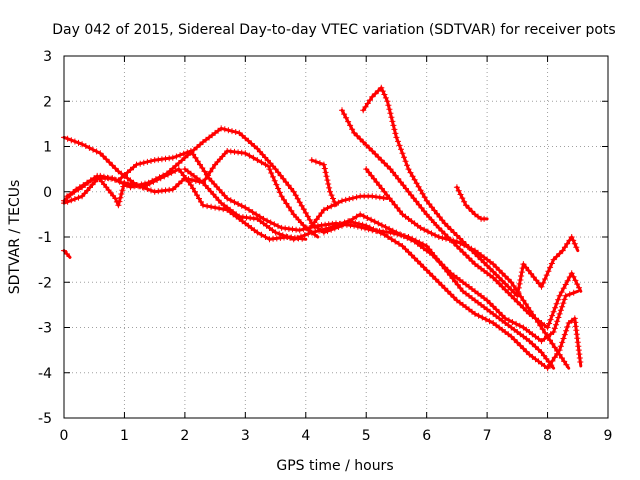  What do you see at coordinates (47, 193) in the screenshot?
I see `y-tick-label: 0` at bounding box center [47, 193].